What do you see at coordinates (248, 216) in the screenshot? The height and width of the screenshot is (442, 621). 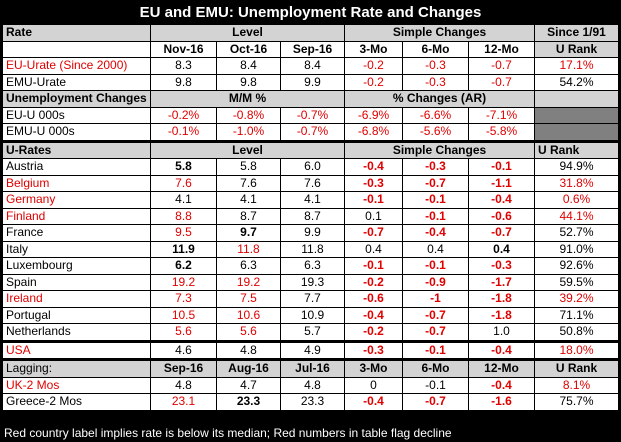 I see `cell: 8.7` at bounding box center [248, 216].